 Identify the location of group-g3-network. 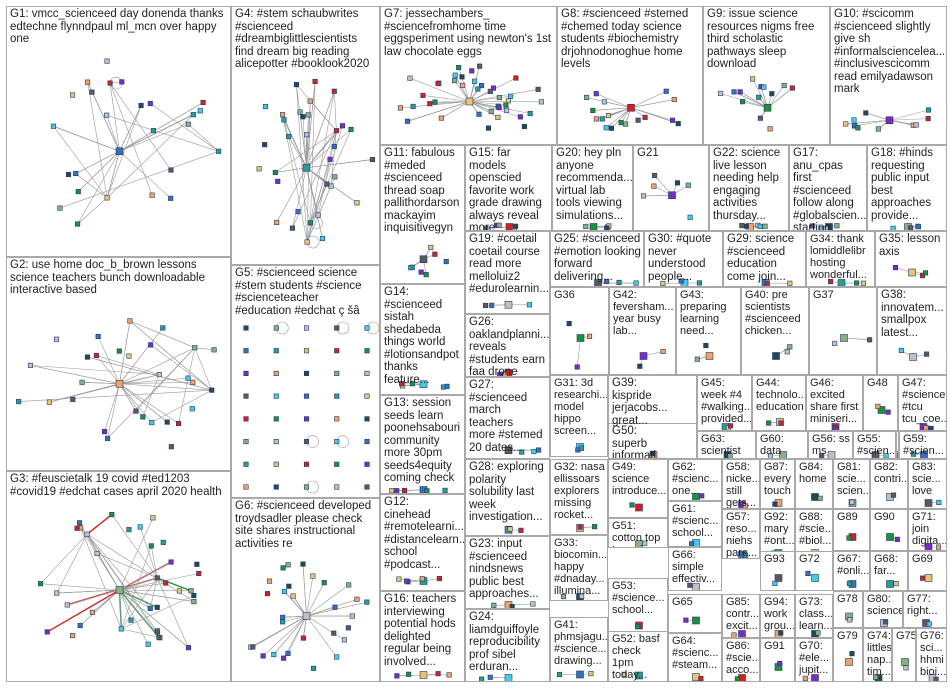
(120, 581).